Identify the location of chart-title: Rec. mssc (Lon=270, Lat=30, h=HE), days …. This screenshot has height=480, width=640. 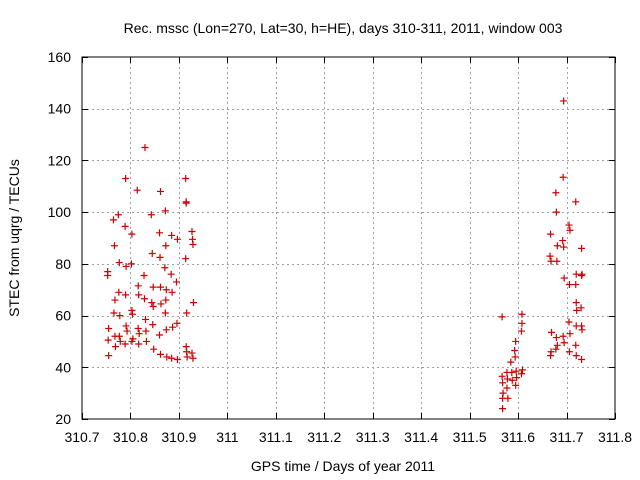
(343, 28).